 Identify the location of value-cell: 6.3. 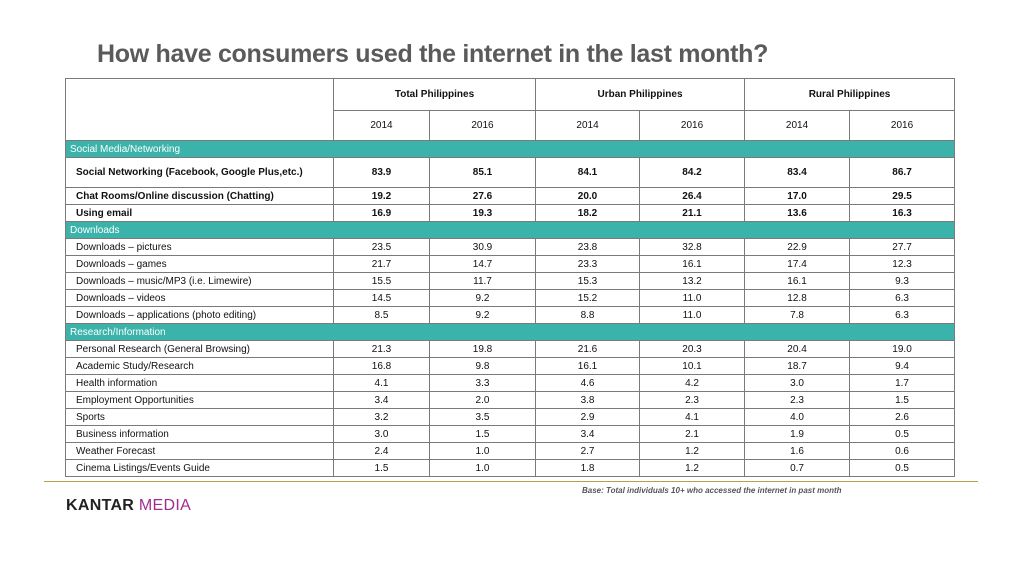
(902, 315).